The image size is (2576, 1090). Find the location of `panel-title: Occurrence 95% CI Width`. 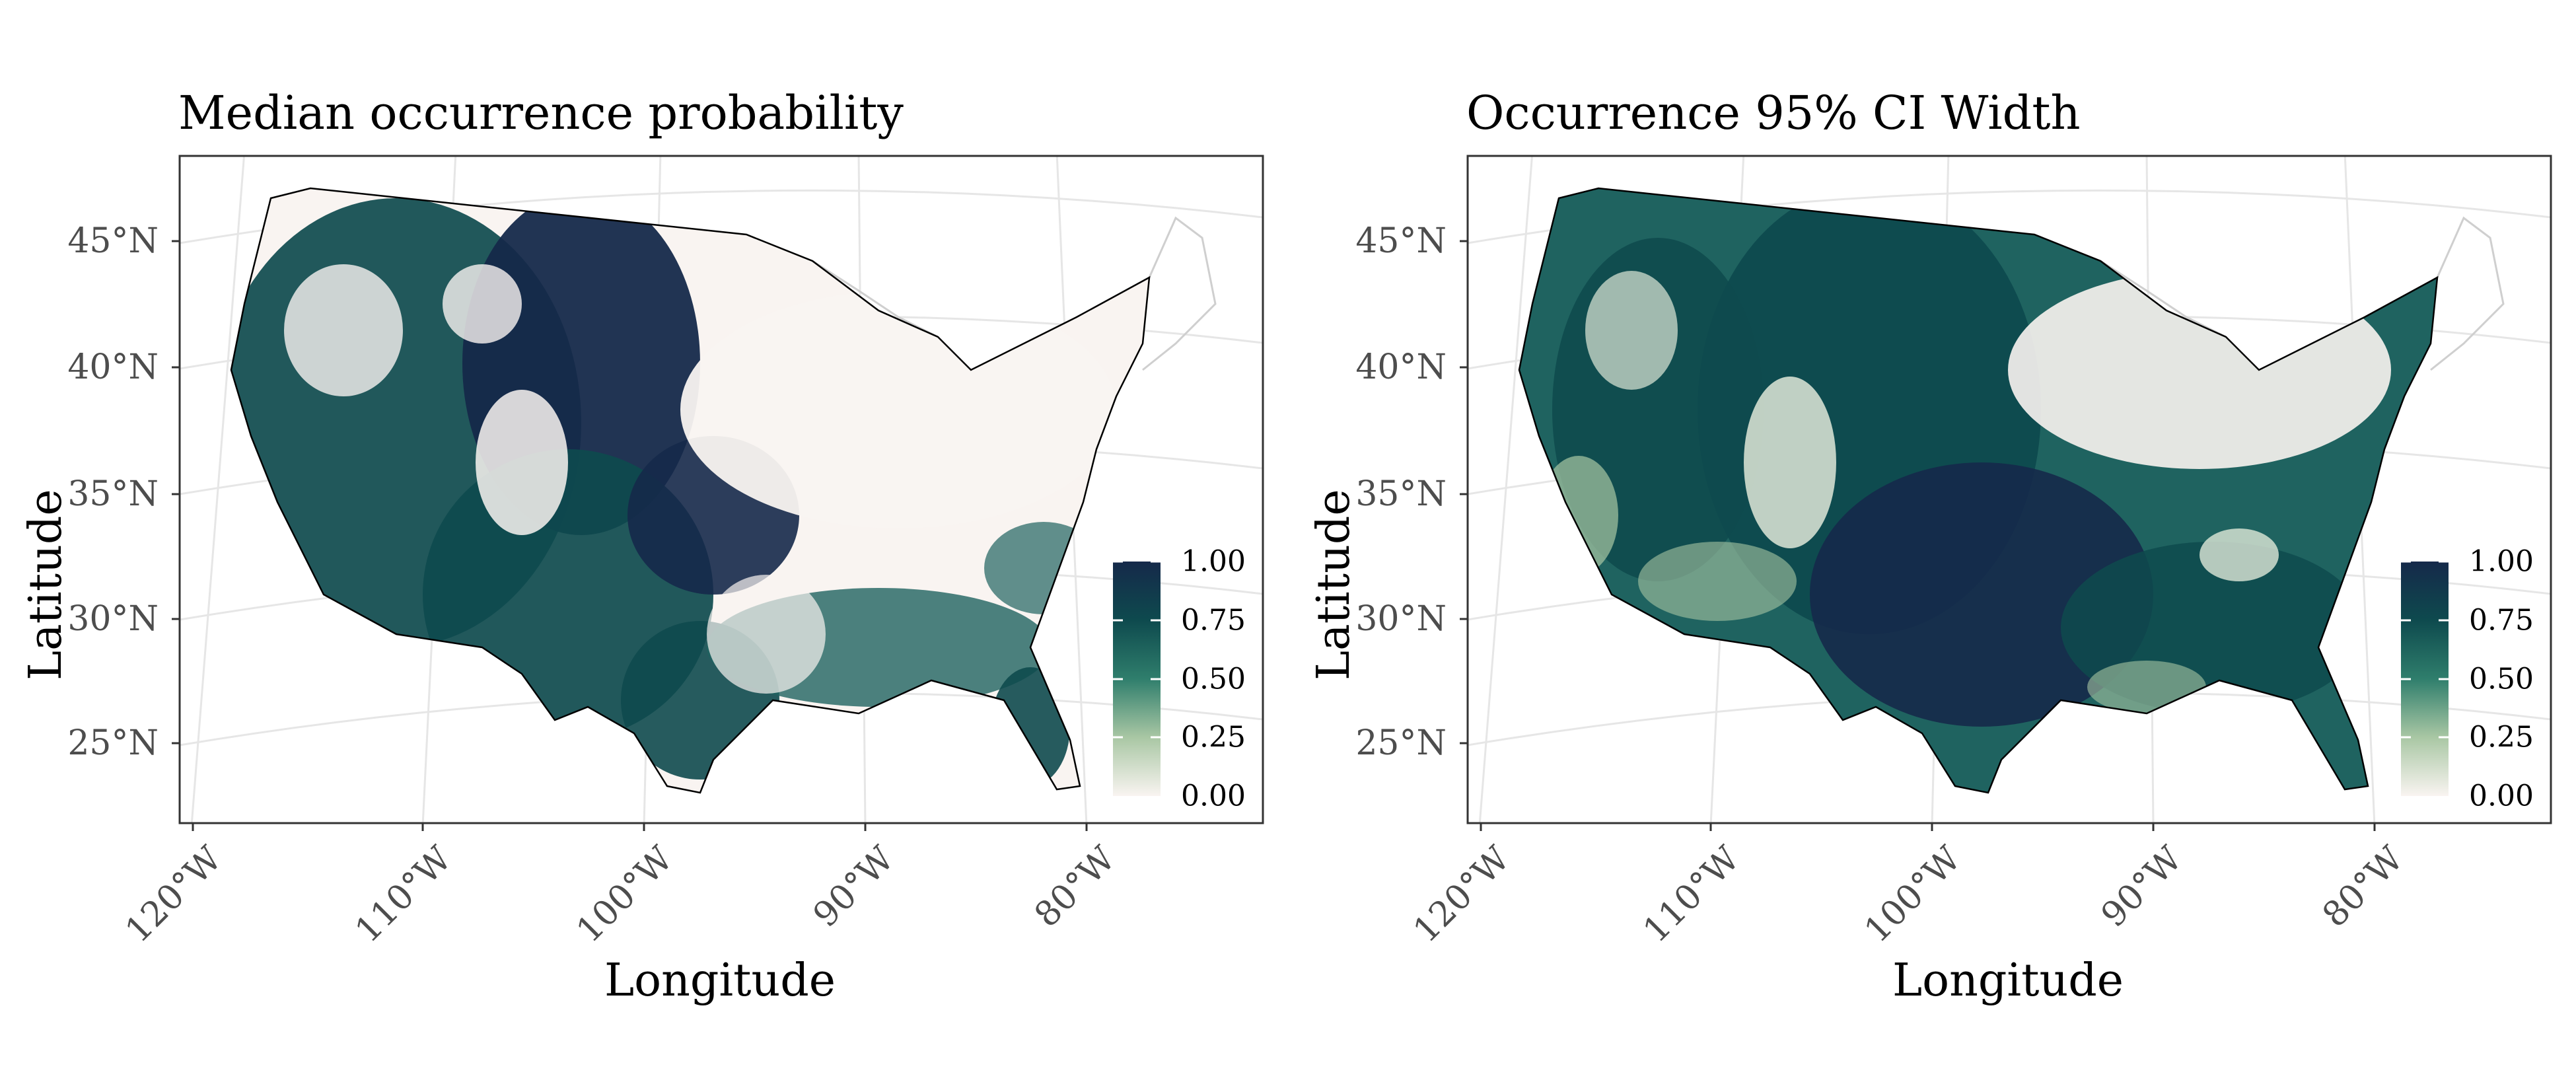

panel-title: Occurrence 95% CI Width is located at coordinates (1774, 113).